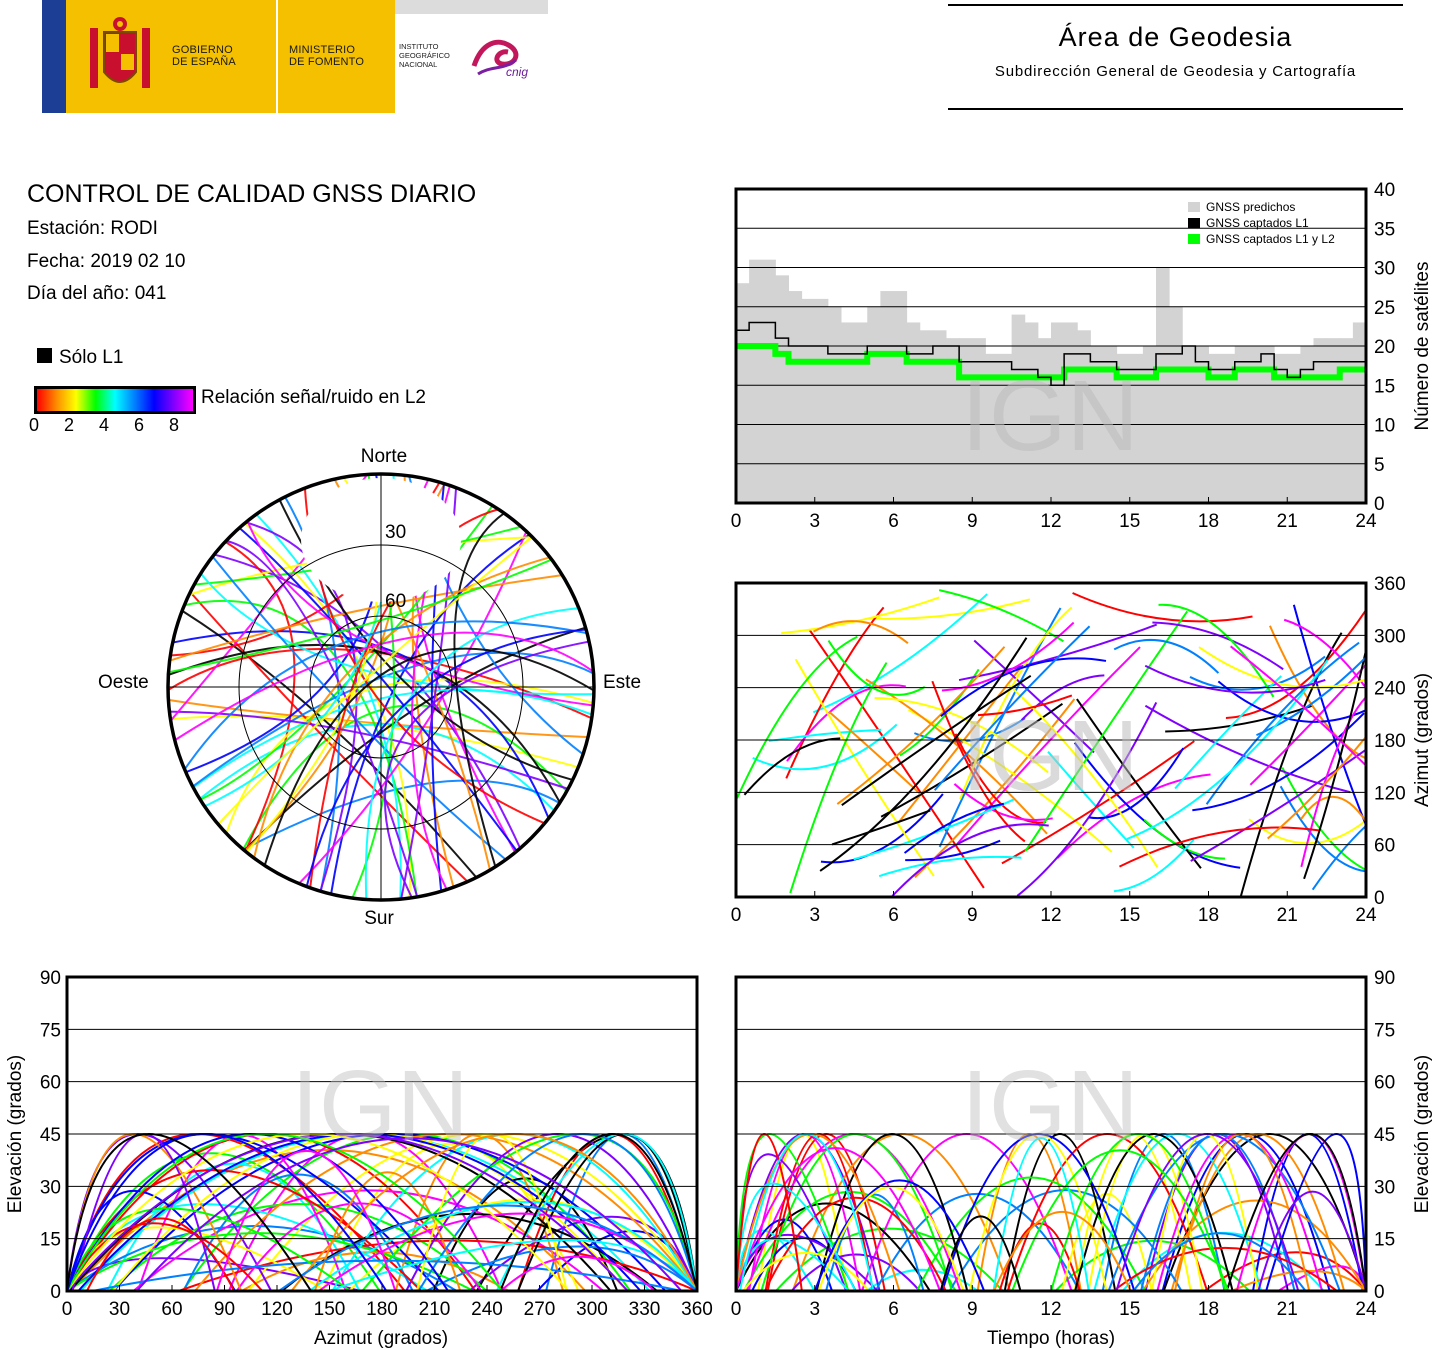 This screenshot has height=1350, width=1445. What do you see at coordinates (622, 682) in the screenshot?
I see `label-east: Este` at bounding box center [622, 682].